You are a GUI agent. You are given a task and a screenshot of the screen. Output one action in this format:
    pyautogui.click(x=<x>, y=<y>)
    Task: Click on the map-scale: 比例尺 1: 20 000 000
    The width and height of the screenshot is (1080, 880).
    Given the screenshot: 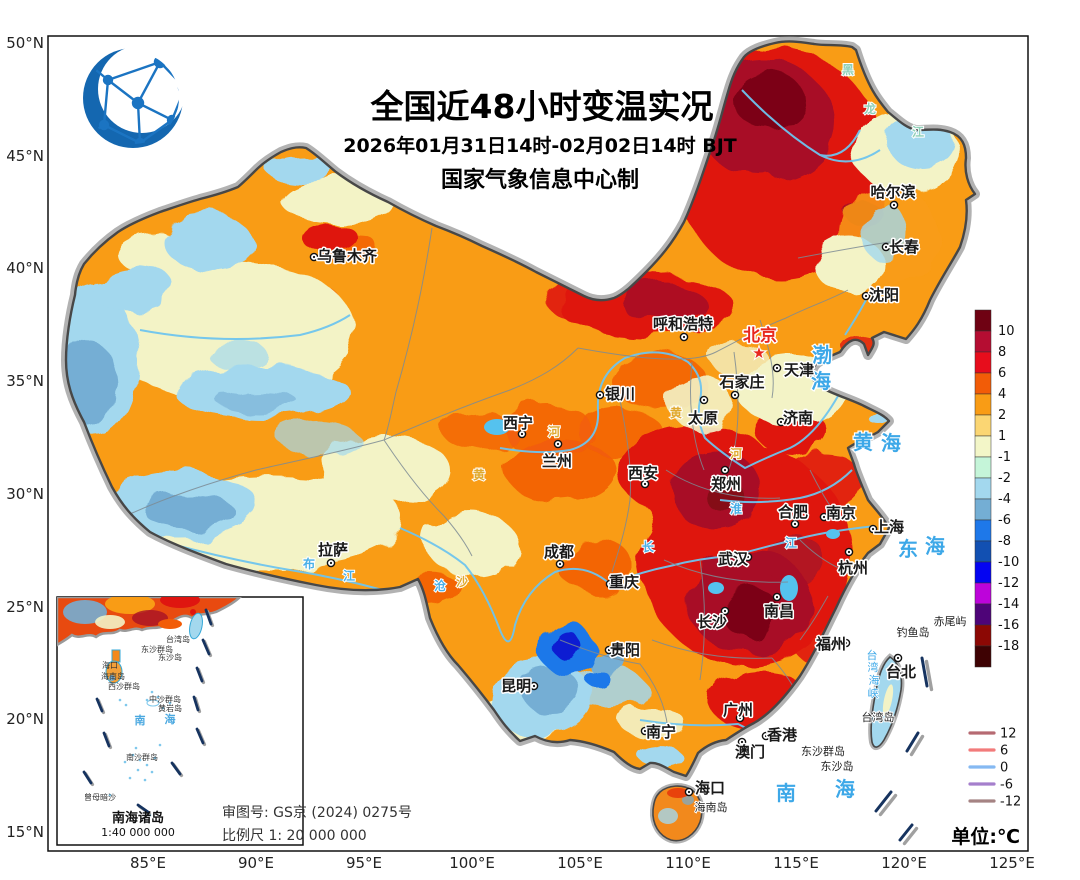 What is the action you would take?
    pyautogui.click(x=294, y=836)
    